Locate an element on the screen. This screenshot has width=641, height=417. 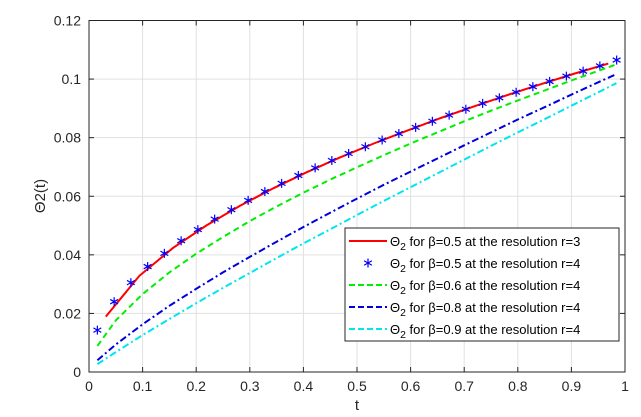
x-tick-label: 1 is located at coordinates (625, 386).